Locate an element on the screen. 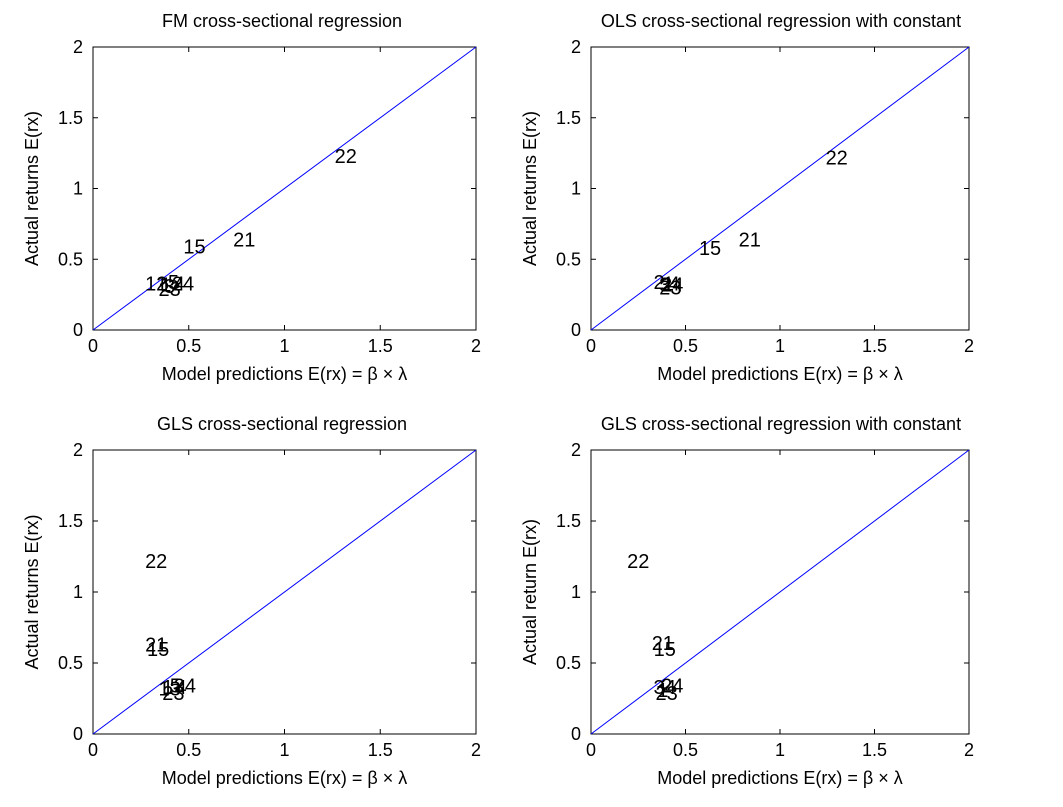  chart-title: GLS cross-sectional regression is located at coordinates (282, 424).